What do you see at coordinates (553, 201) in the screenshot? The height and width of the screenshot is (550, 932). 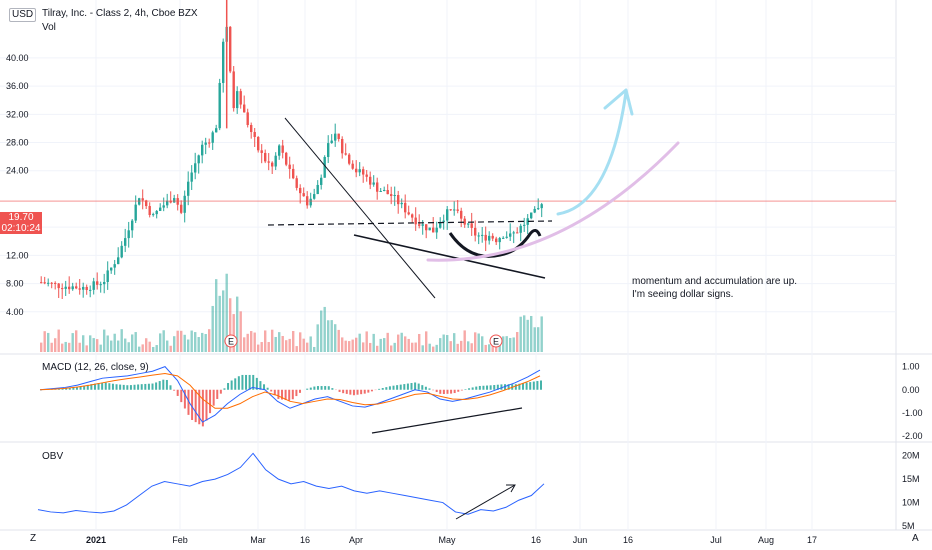 I see `projection-curve-pink` at bounding box center [553, 201].